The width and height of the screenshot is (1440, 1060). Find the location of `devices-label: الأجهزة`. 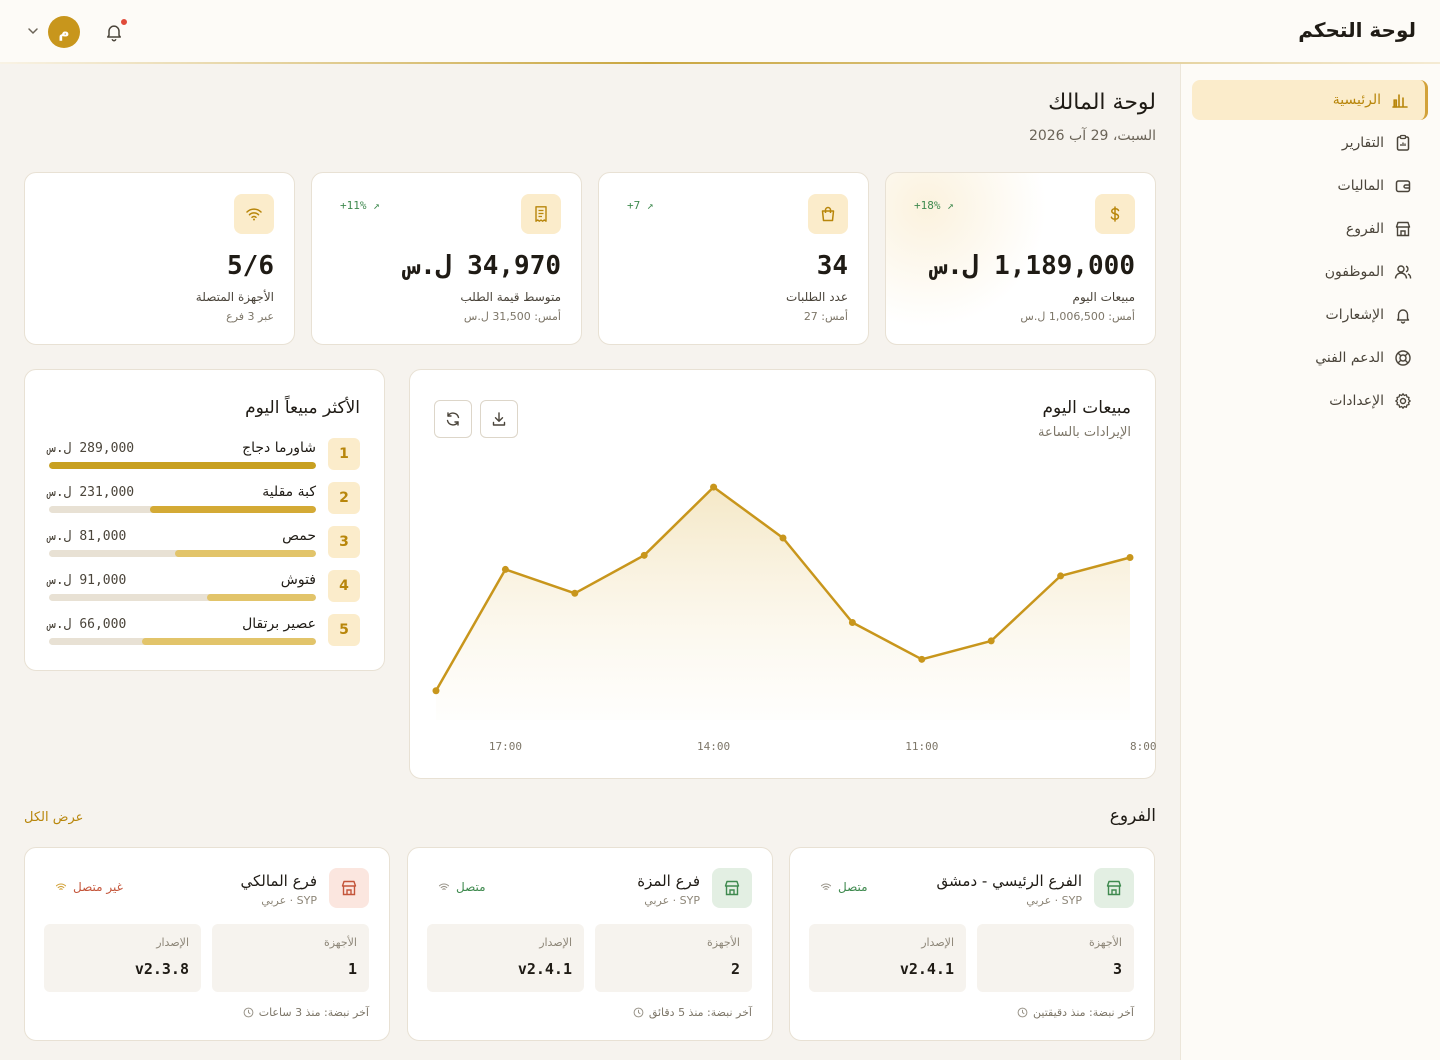

devices-label: الأجهزة is located at coordinates (340, 942).